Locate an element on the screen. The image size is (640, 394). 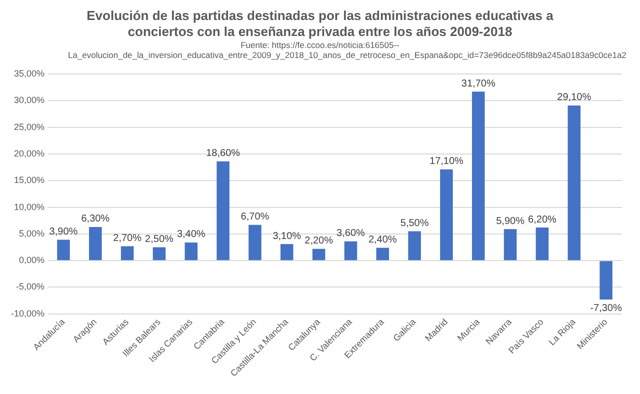
data-label: 3,60% is located at coordinates (350, 234).